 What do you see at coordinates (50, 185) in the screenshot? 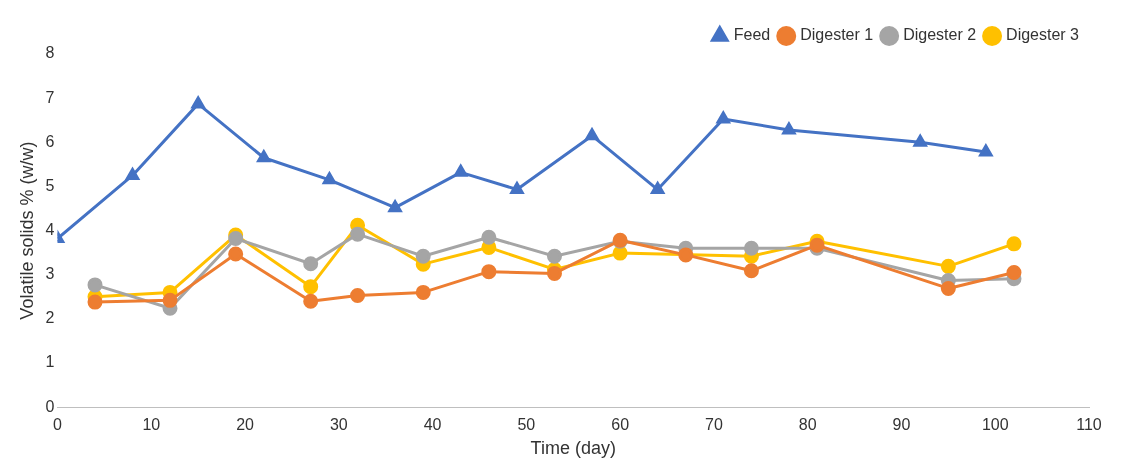
I see `y-tick-label: 5` at bounding box center [50, 185].